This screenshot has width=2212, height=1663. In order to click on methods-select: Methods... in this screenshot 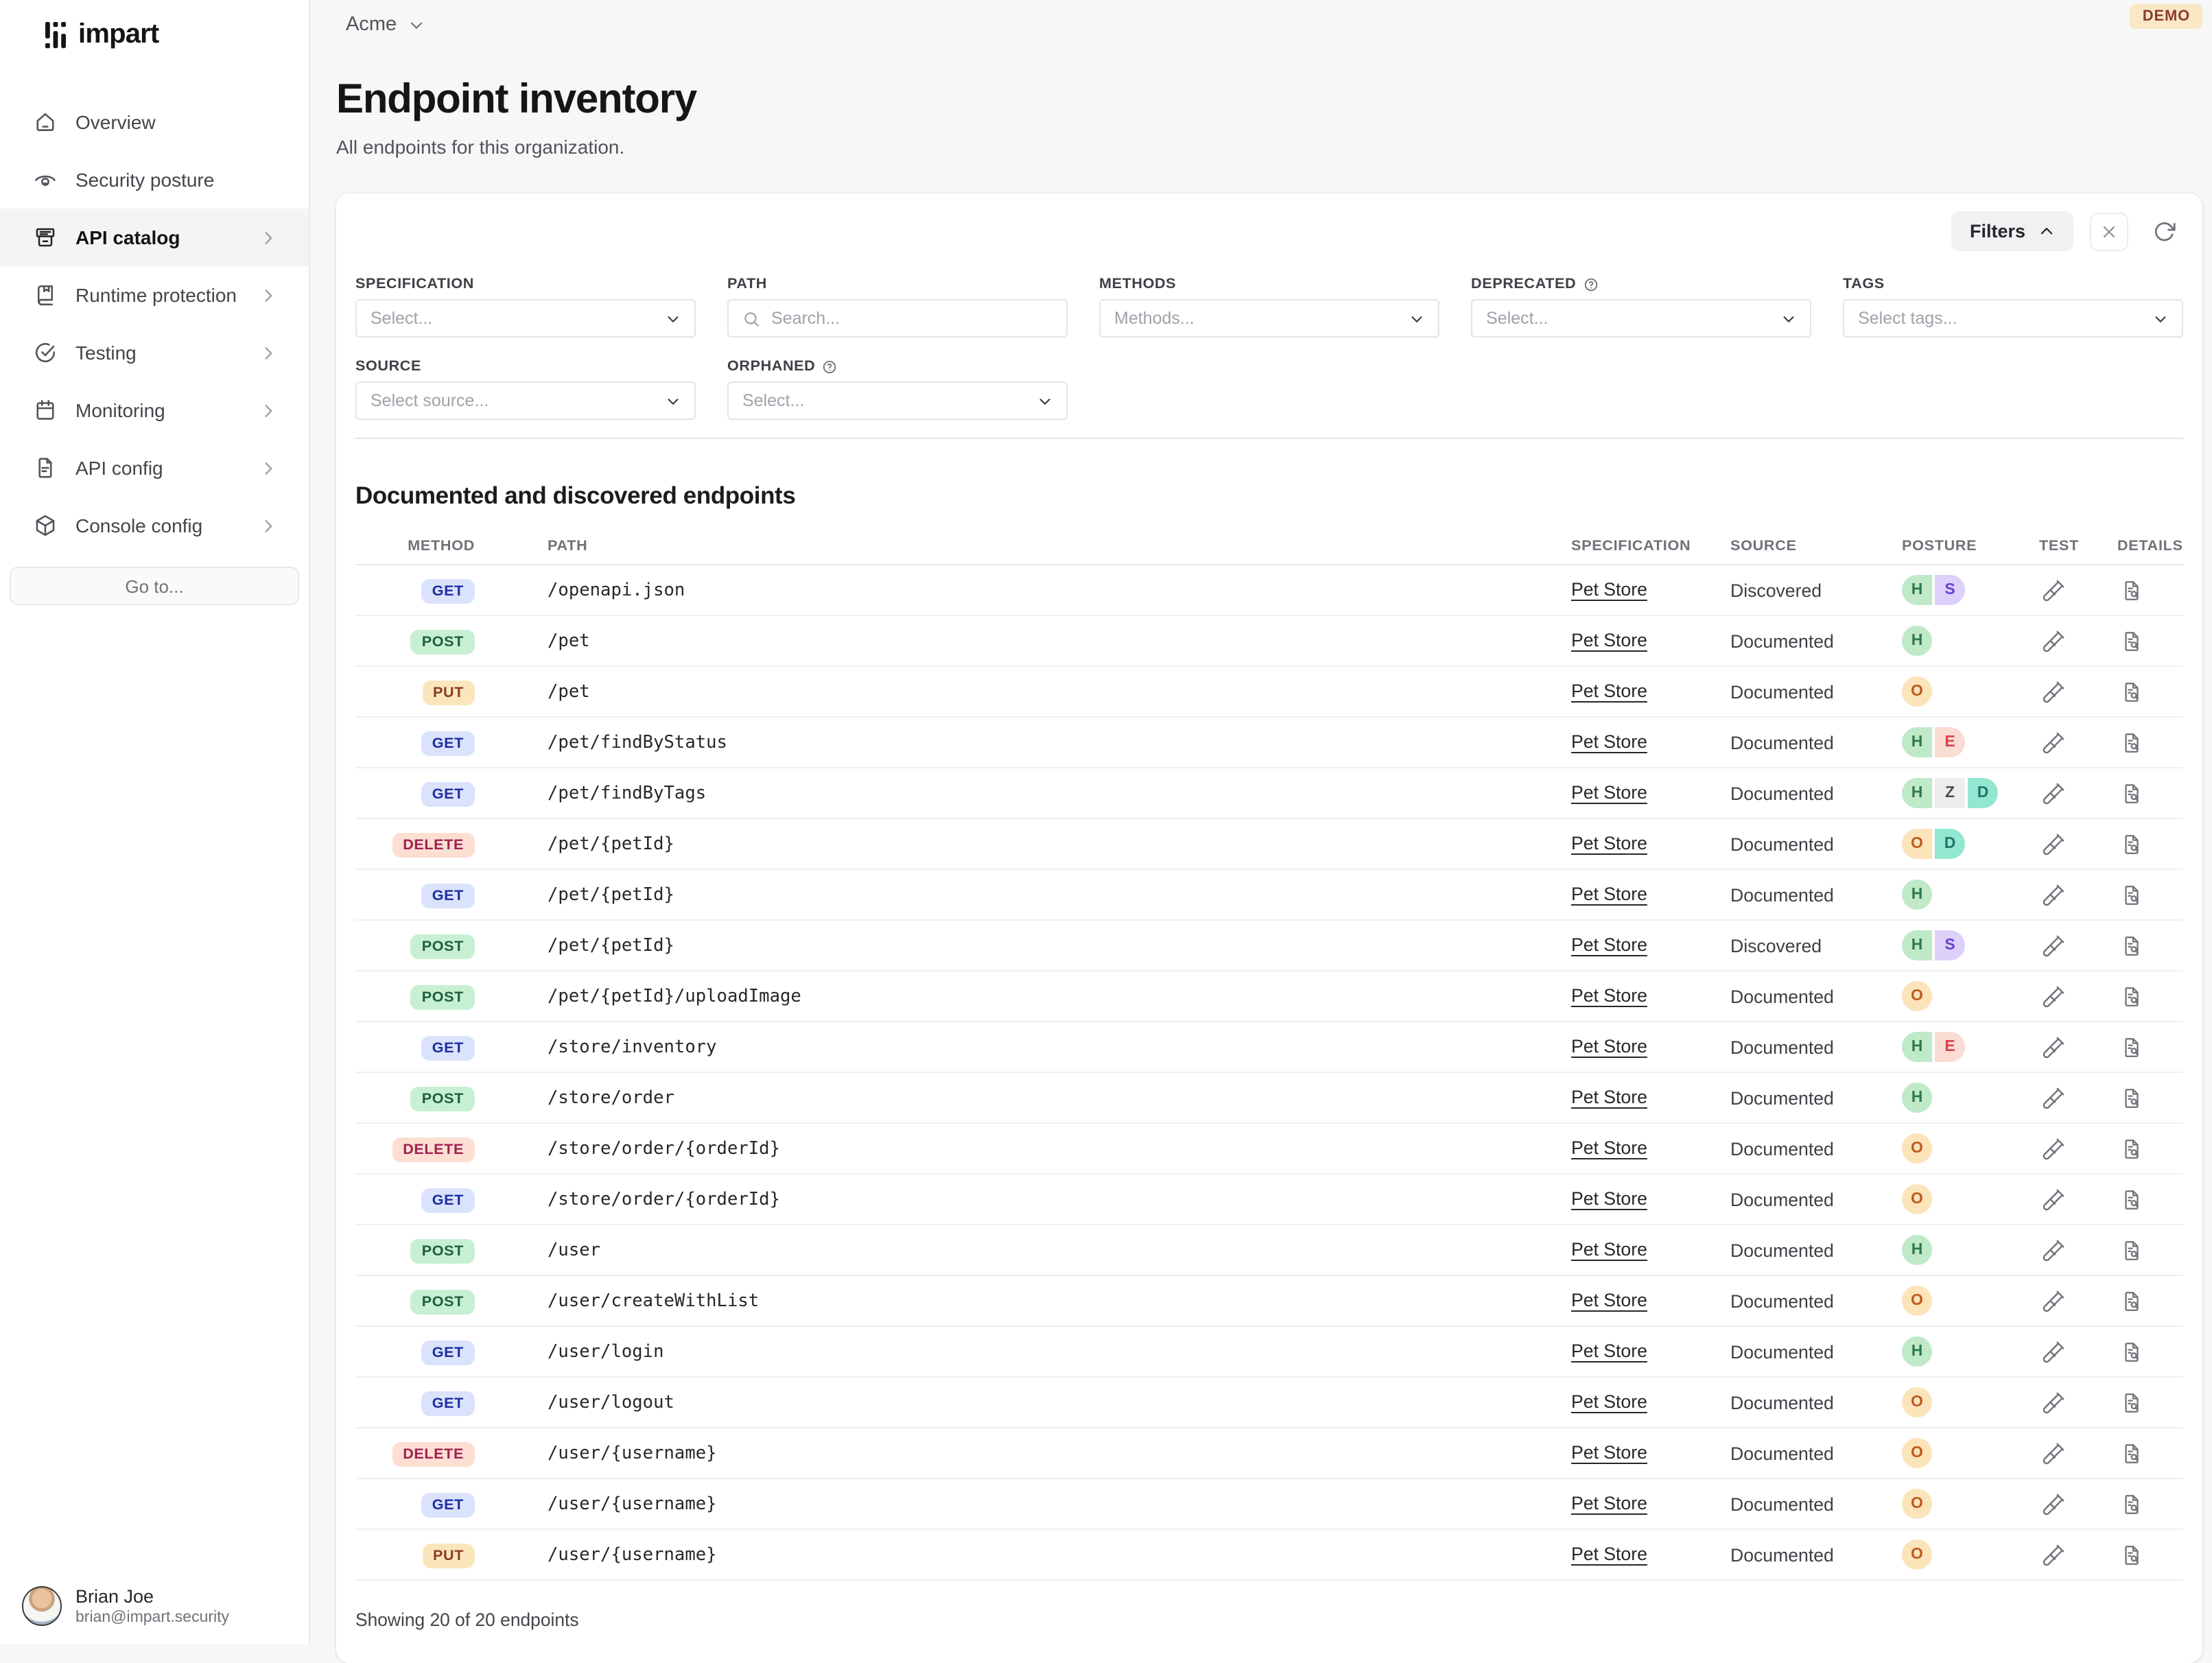, I will do `click(1269, 318)`.